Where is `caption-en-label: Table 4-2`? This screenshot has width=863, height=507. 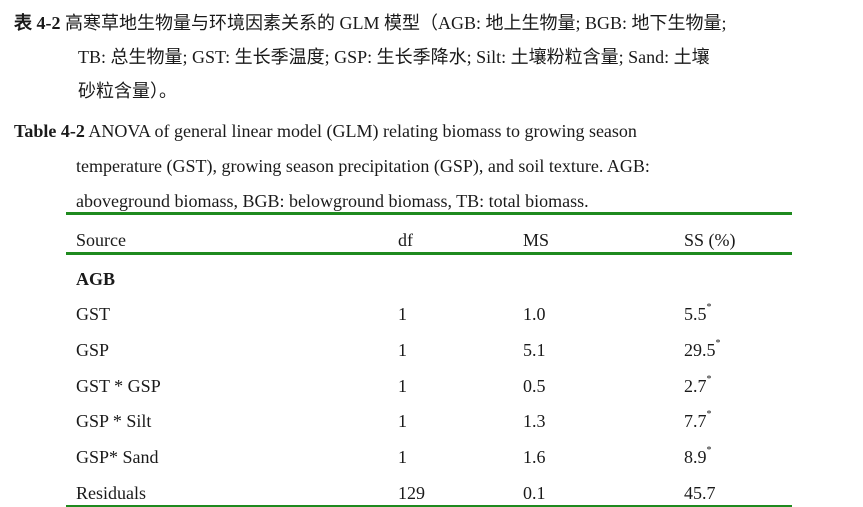
caption-en-label: Table 4-2 is located at coordinates (49, 131).